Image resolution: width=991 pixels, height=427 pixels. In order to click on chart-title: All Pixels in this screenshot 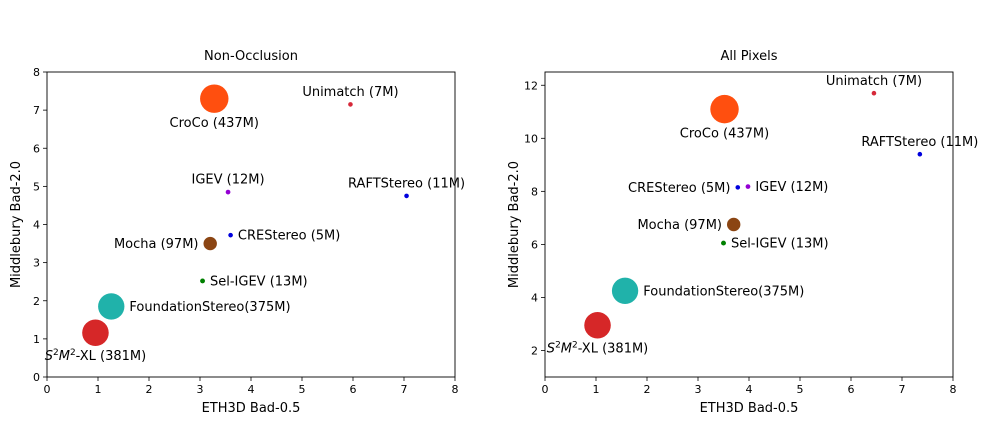, I will do `click(748, 56)`.